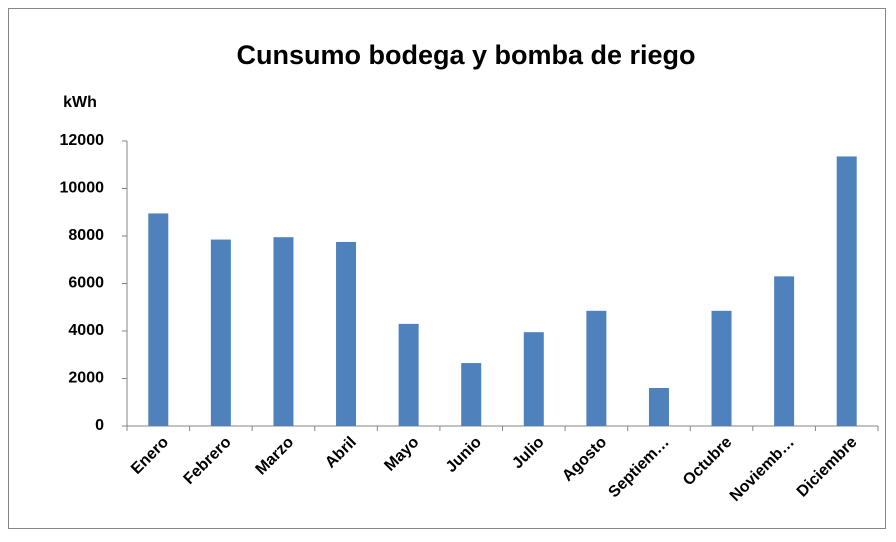  I want to click on y-tick-label: 0, so click(99, 425).